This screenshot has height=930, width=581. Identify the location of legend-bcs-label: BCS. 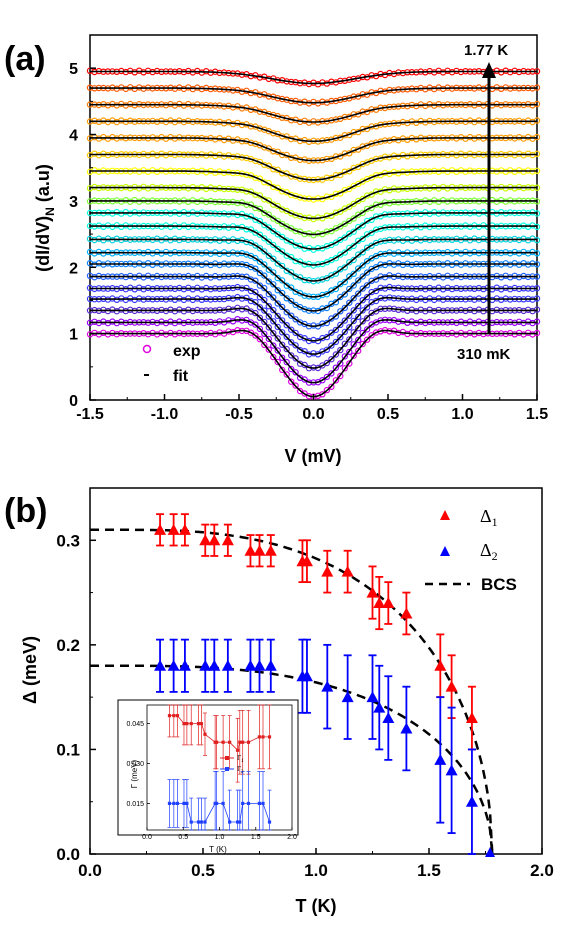
(499, 584).